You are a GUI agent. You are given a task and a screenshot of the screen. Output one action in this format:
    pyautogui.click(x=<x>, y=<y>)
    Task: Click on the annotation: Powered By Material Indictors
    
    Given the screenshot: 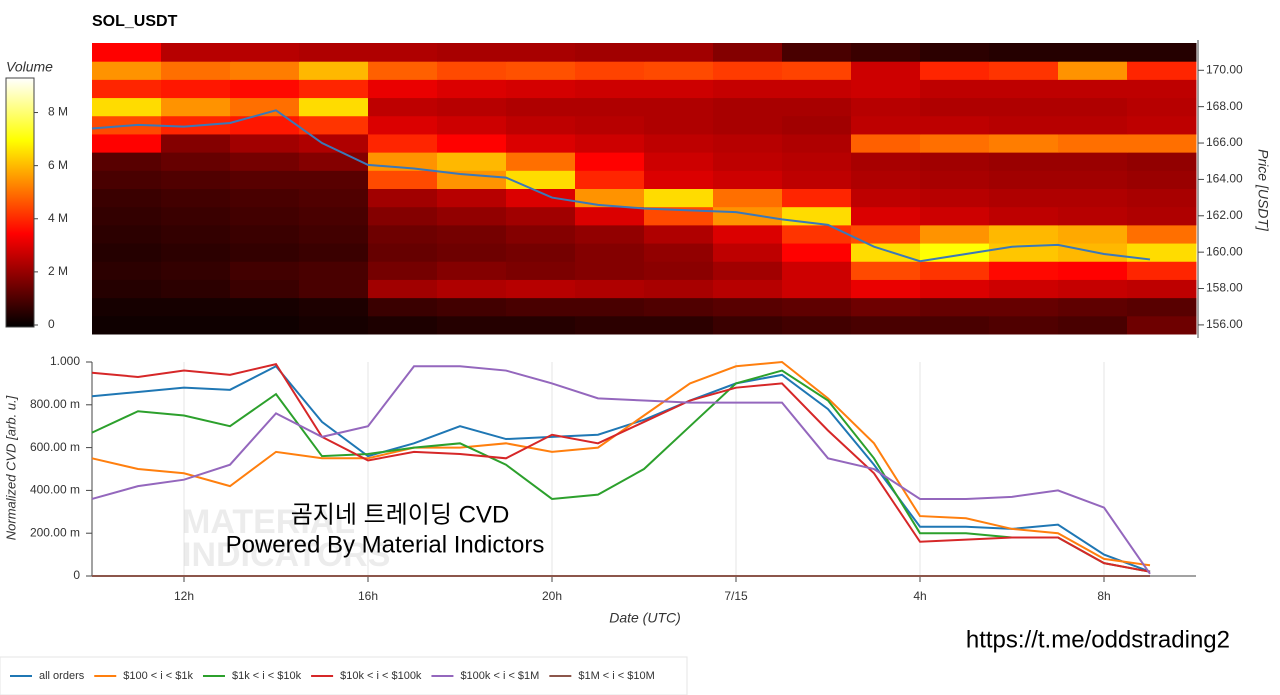 What is the action you would take?
    pyautogui.click(x=385, y=544)
    